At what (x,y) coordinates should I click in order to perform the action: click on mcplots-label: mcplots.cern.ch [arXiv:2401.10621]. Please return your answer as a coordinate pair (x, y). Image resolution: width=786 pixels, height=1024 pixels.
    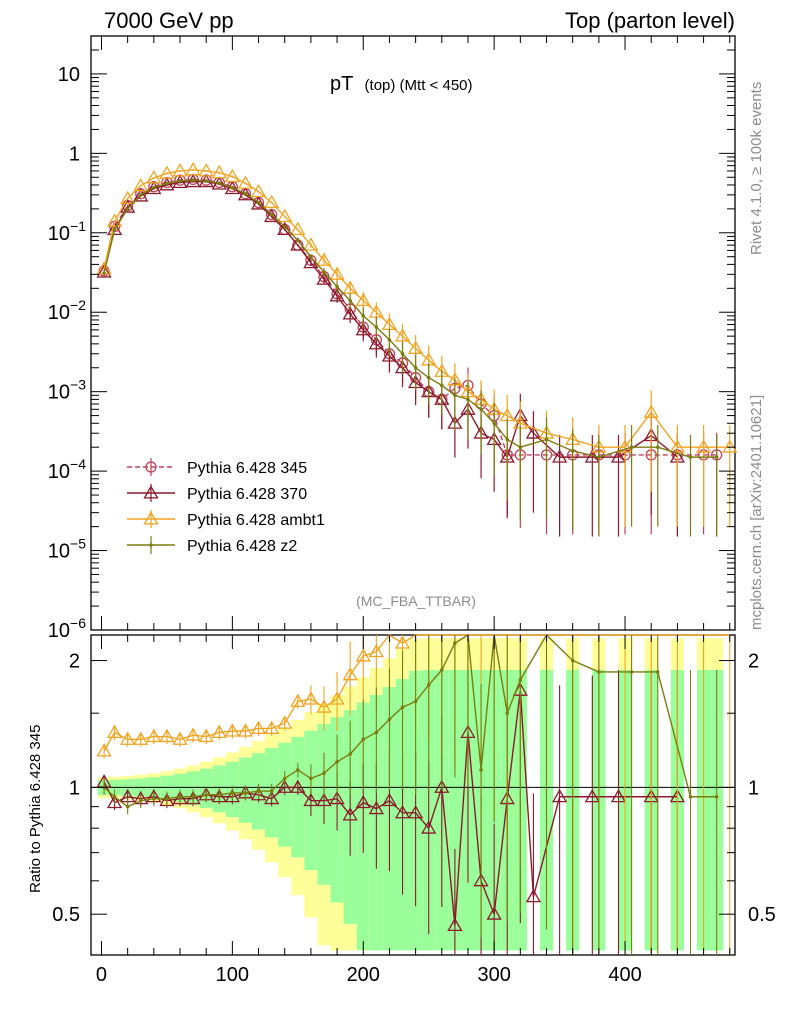
    Looking at the image, I should click on (756, 512).